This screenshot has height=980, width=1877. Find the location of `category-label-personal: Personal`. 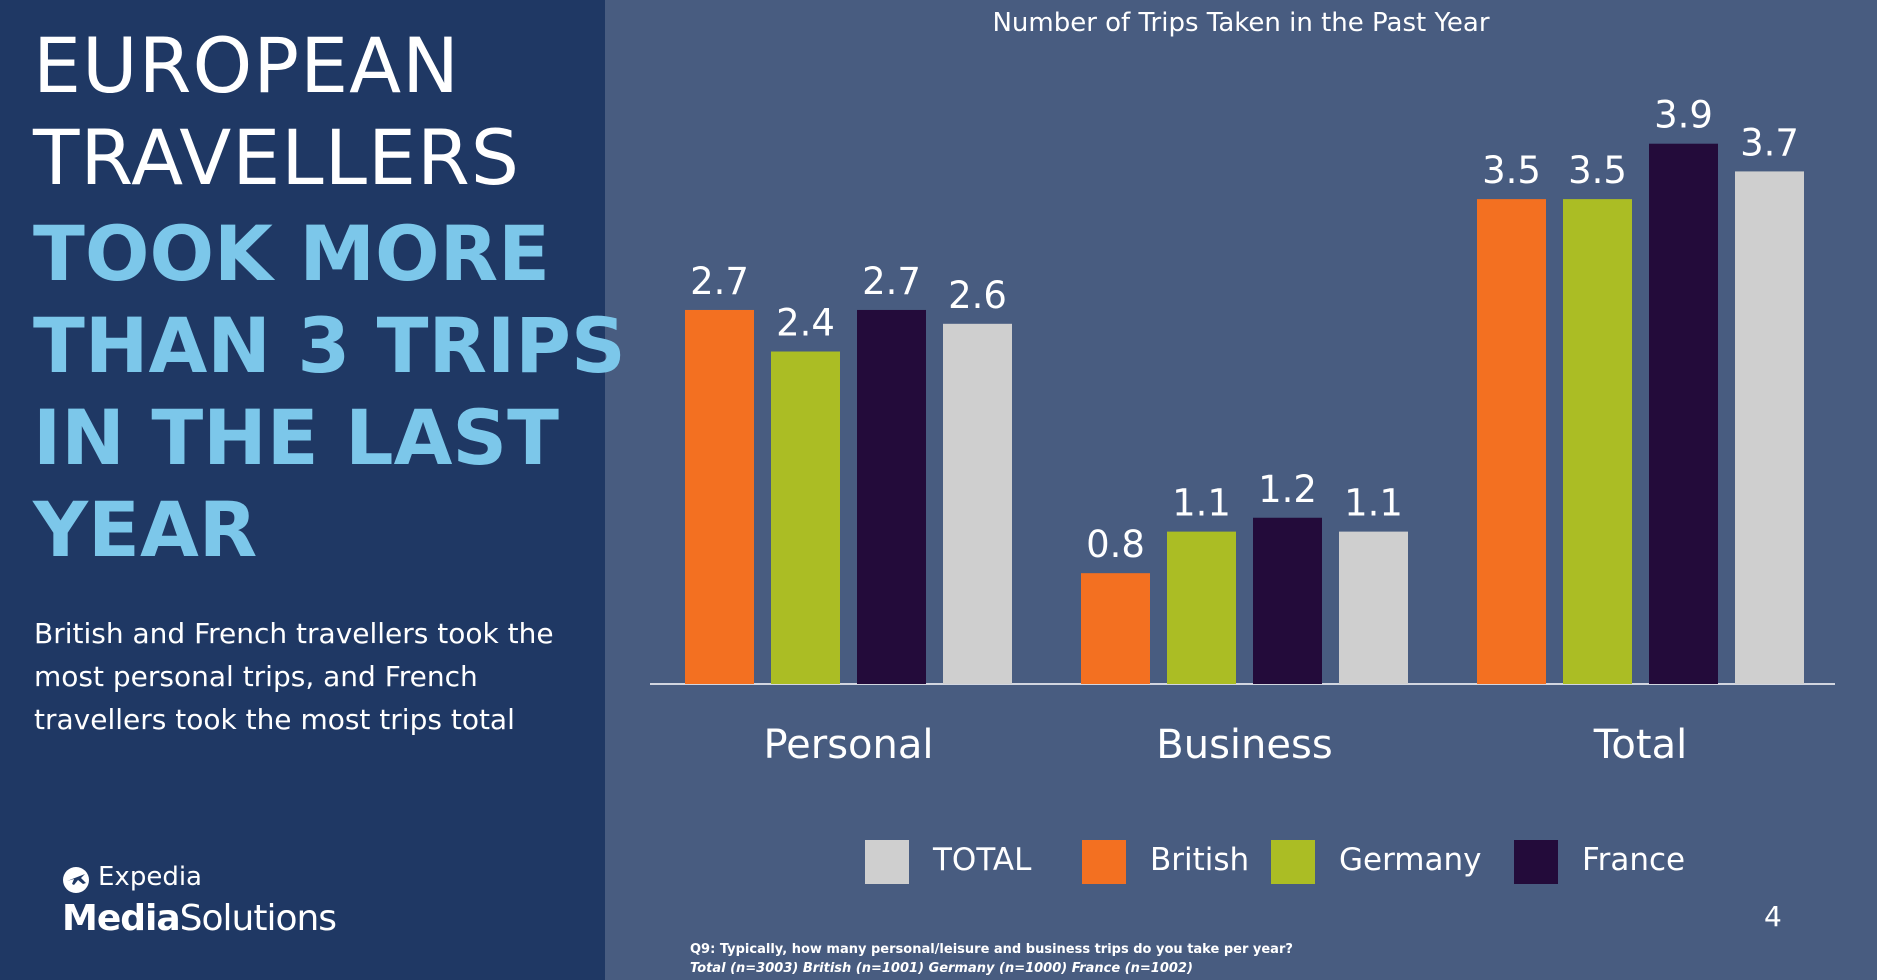

category-label-personal: Personal is located at coordinates (848, 745).